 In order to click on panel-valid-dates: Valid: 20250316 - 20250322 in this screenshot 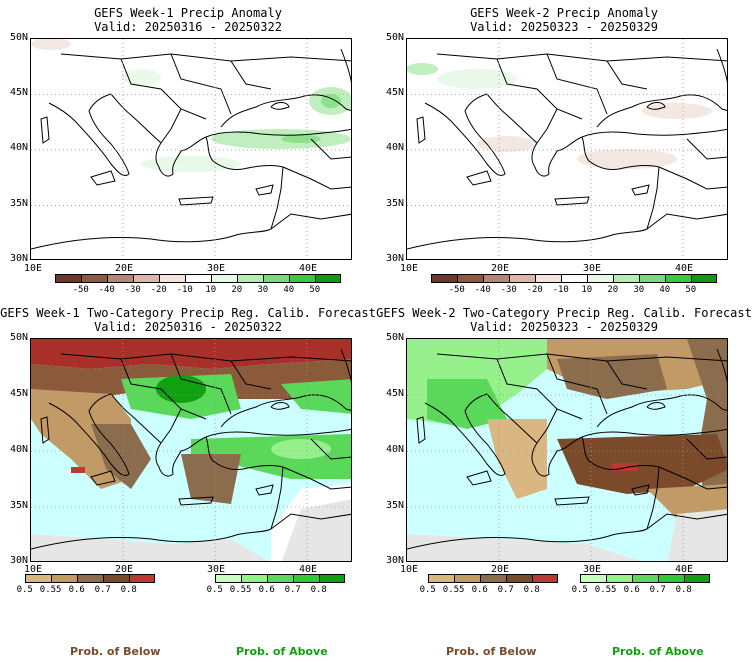, I will do `click(188, 27)`.